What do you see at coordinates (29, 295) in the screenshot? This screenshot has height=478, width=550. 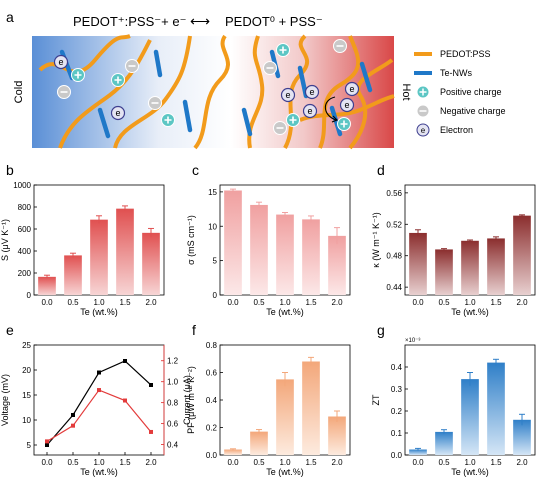 I see `y-tick-label: 0` at bounding box center [29, 295].